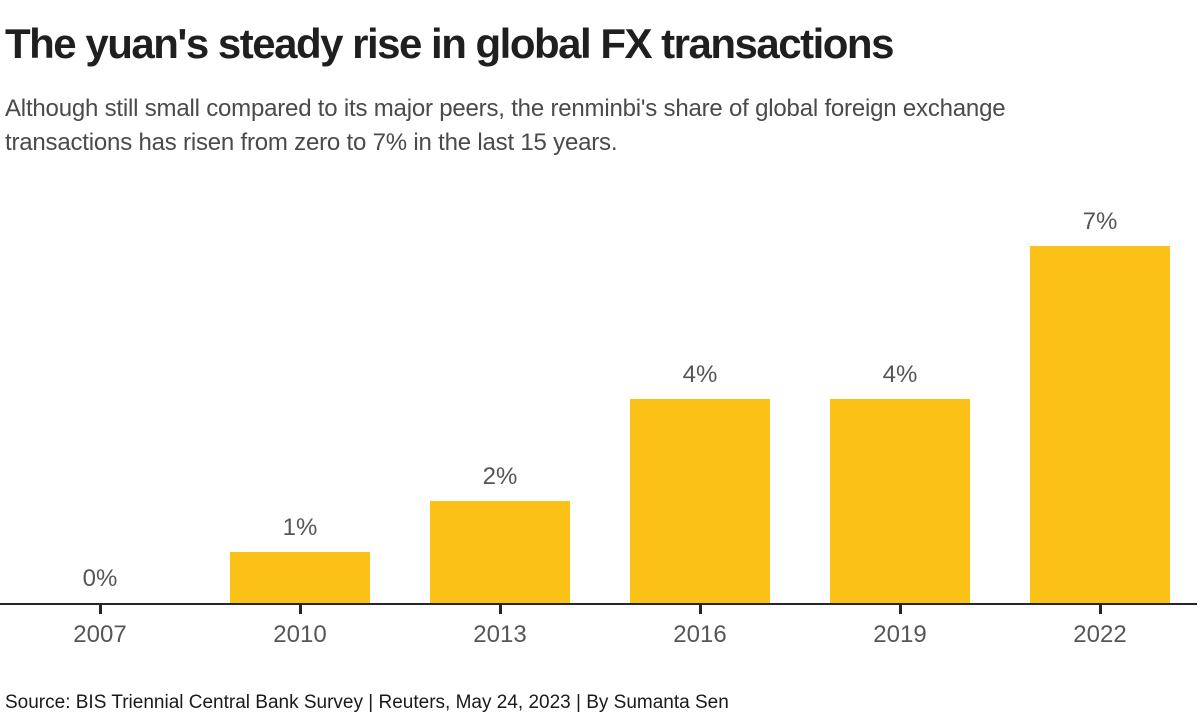  I want to click on value-label-2010: 1%, so click(300, 527).